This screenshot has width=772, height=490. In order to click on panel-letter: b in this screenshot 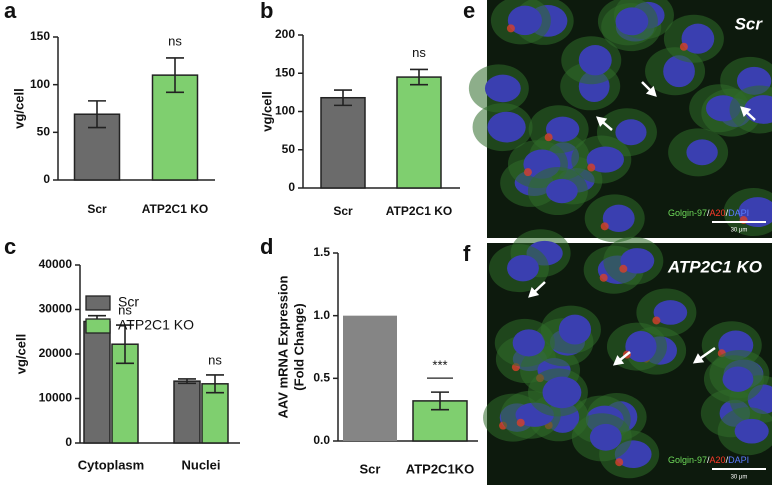, I will do `click(266, 11)`.